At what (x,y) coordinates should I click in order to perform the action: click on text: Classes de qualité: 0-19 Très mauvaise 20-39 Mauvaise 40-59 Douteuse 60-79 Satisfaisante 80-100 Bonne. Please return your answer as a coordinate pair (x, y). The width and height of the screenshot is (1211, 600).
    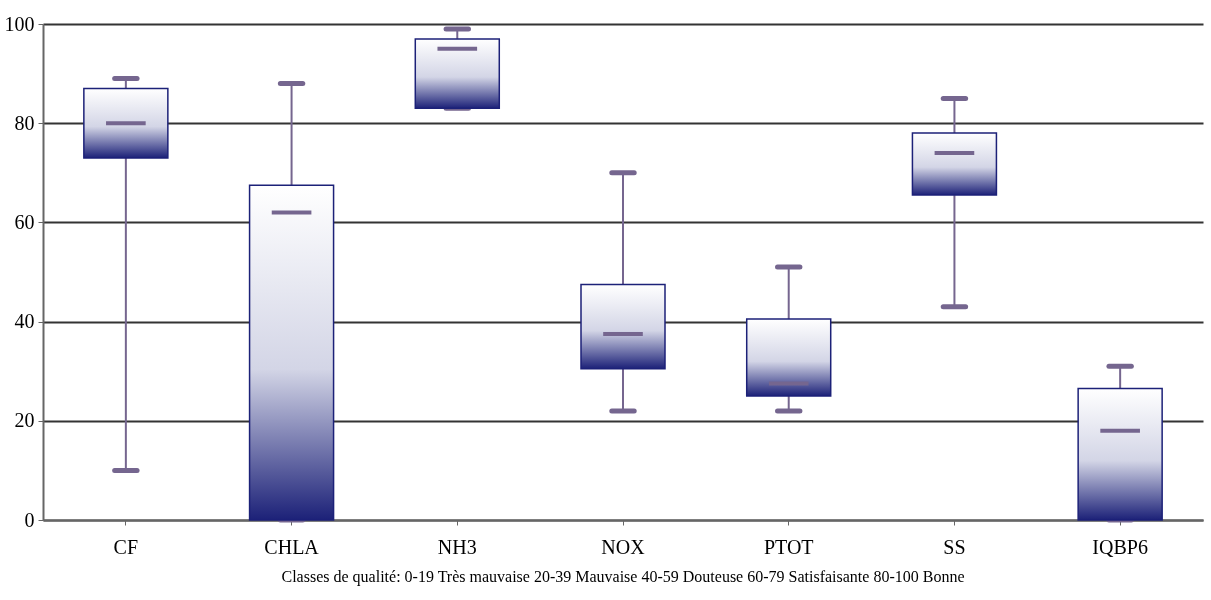
    Looking at the image, I should click on (623, 577).